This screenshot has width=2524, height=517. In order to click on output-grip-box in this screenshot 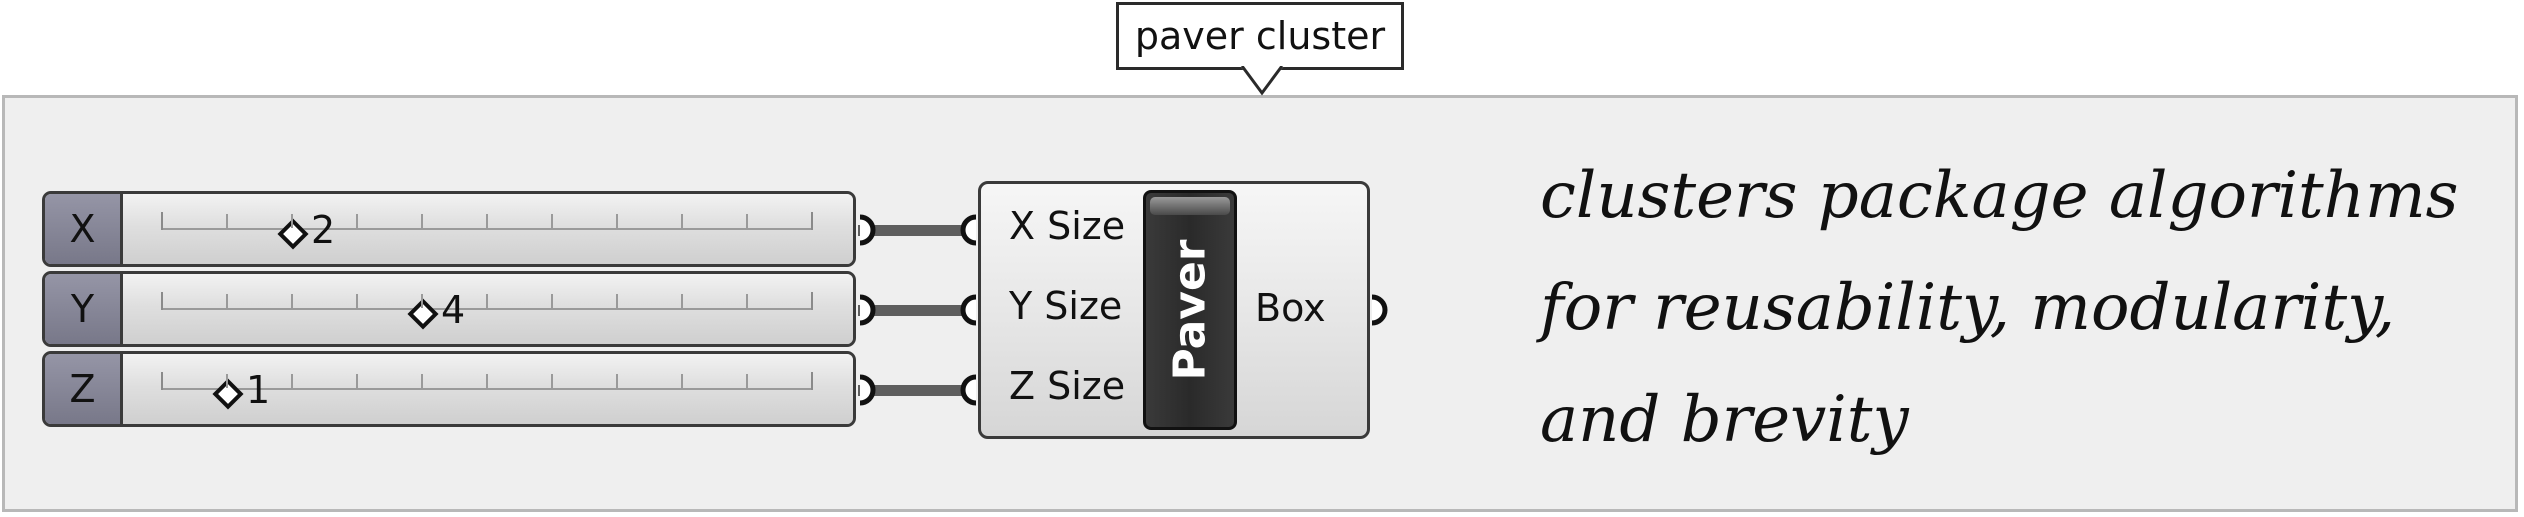, I will do `click(1379, 310)`.